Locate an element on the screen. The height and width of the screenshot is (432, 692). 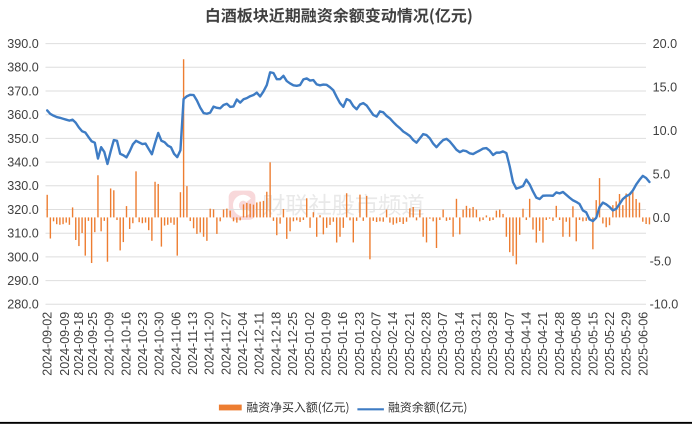
svg-text: -5.0 is located at coordinates (661, 261).